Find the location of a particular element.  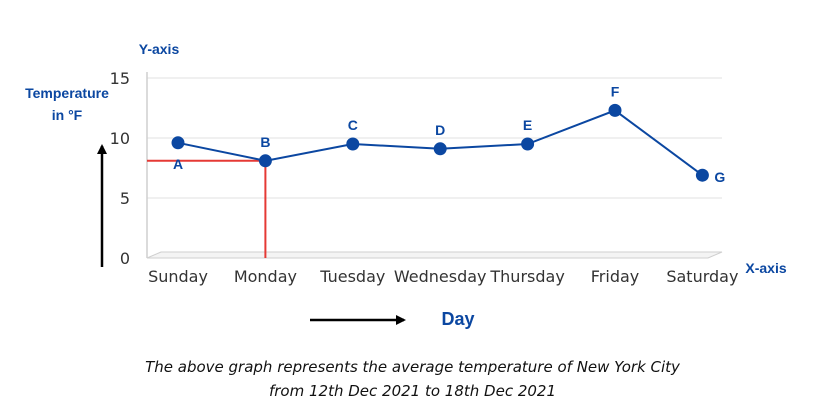

y-tick-label: 0 is located at coordinates (125, 258).